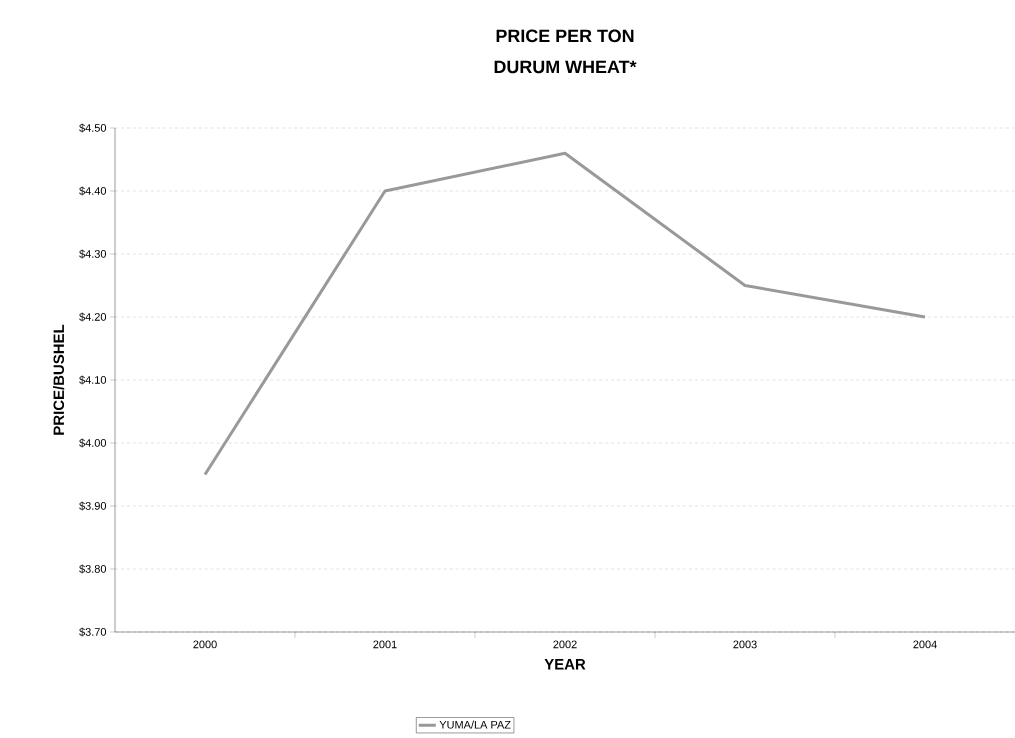  What do you see at coordinates (565, 644) in the screenshot?
I see `x-tick-label: 2002` at bounding box center [565, 644].